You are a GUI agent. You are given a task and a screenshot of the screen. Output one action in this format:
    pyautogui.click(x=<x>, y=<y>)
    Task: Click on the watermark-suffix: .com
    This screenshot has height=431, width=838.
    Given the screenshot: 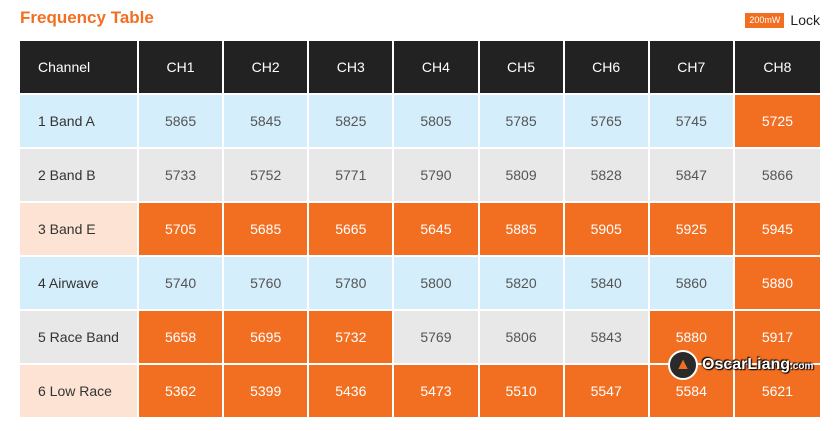 What is the action you would take?
    pyautogui.click(x=802, y=366)
    